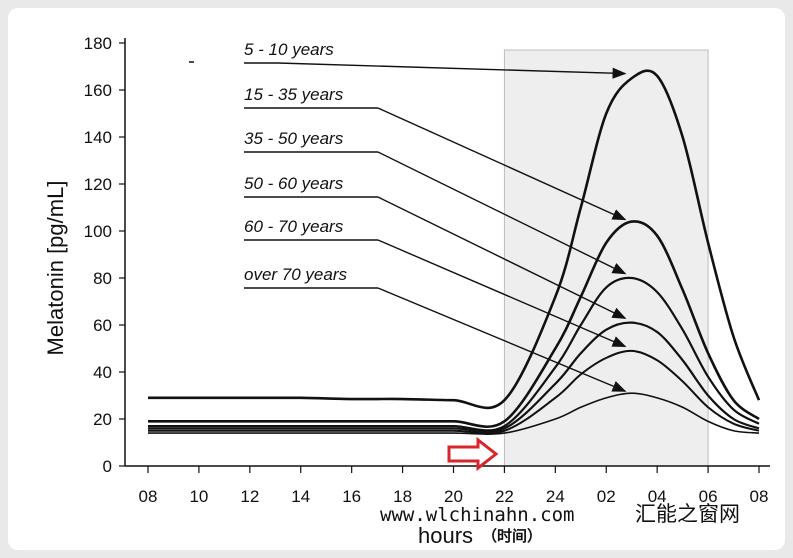  Describe the element at coordinates (198, 496) in the screenshot. I see `x-tick-label: 10` at that location.